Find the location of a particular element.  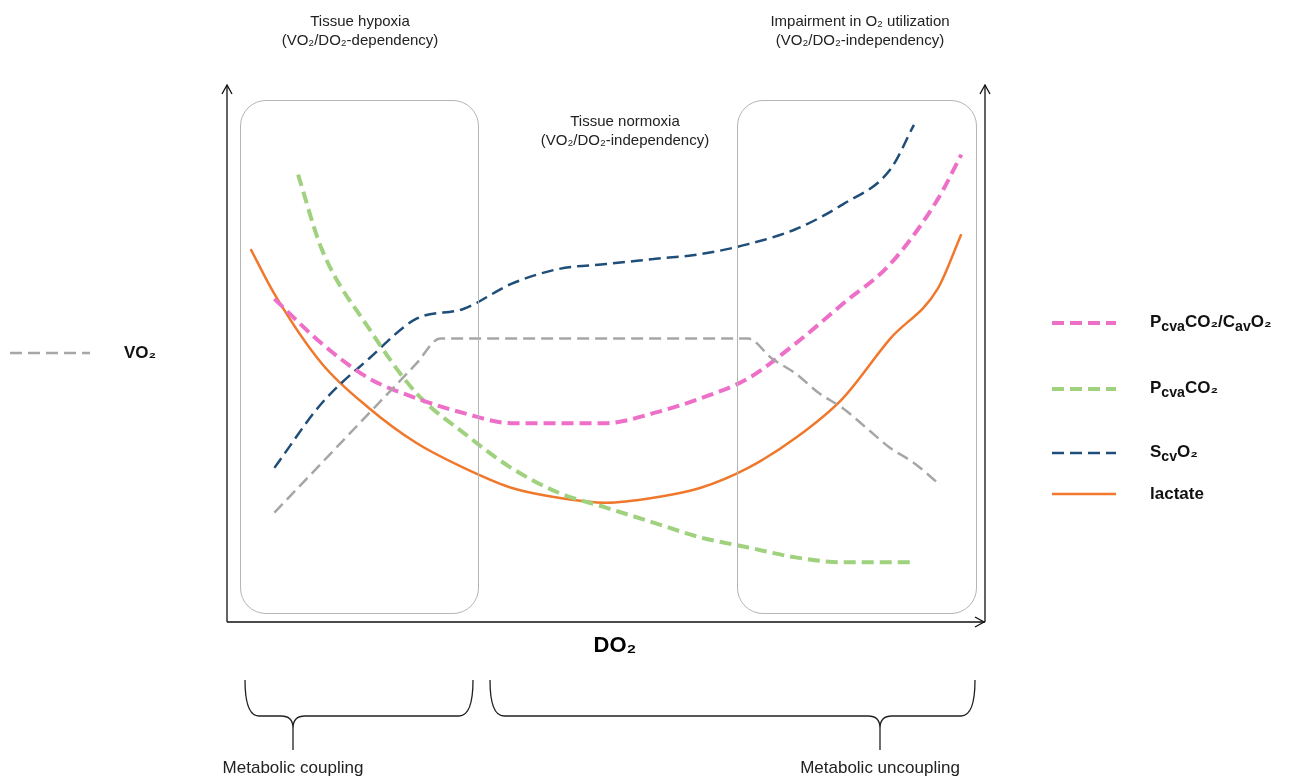

text: Impairment in O₂ utilization (VO₂/DO₂-independency) is located at coordinates (860, 31).